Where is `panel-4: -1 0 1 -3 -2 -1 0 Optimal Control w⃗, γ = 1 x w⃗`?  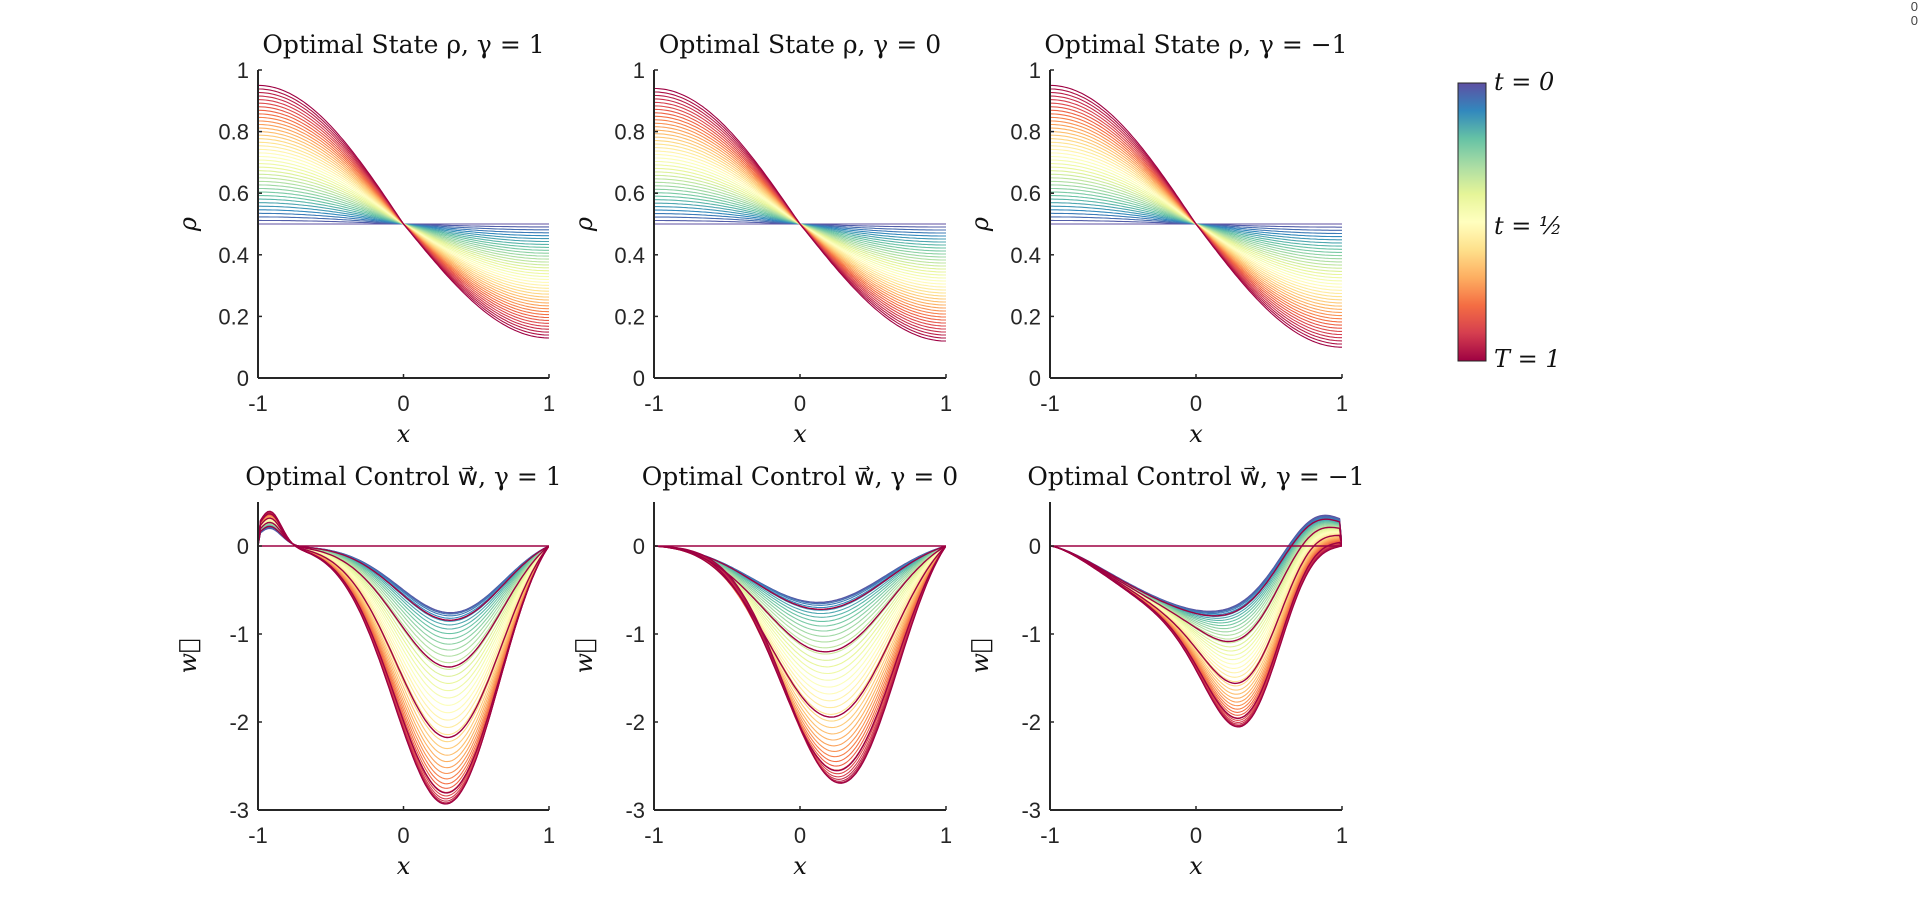 panel-4: -1 0 1 -3 -2 -1 0 Optimal Control w⃗, γ = 1 x w⃗ is located at coordinates (368, 671).